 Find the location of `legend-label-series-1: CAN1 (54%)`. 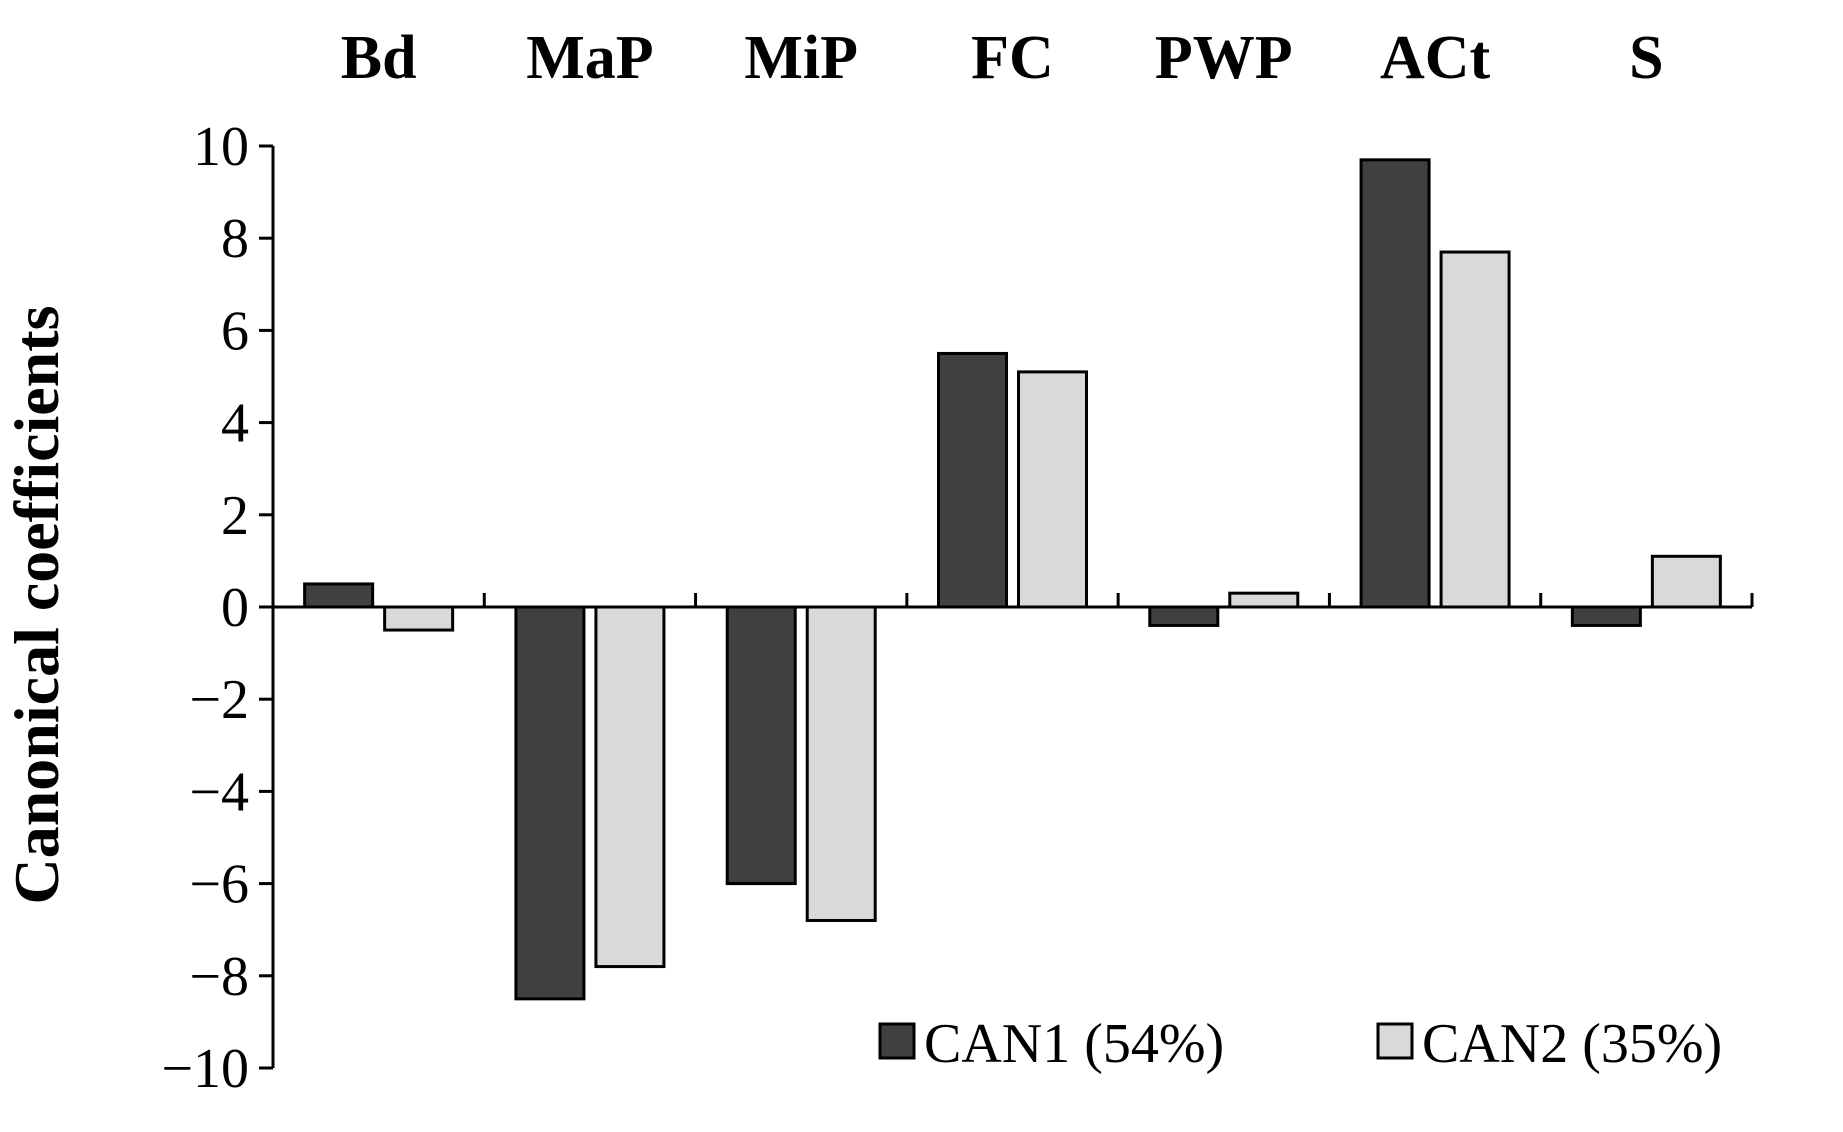

legend-label-series-1: CAN1 (54%) is located at coordinates (1074, 1044).